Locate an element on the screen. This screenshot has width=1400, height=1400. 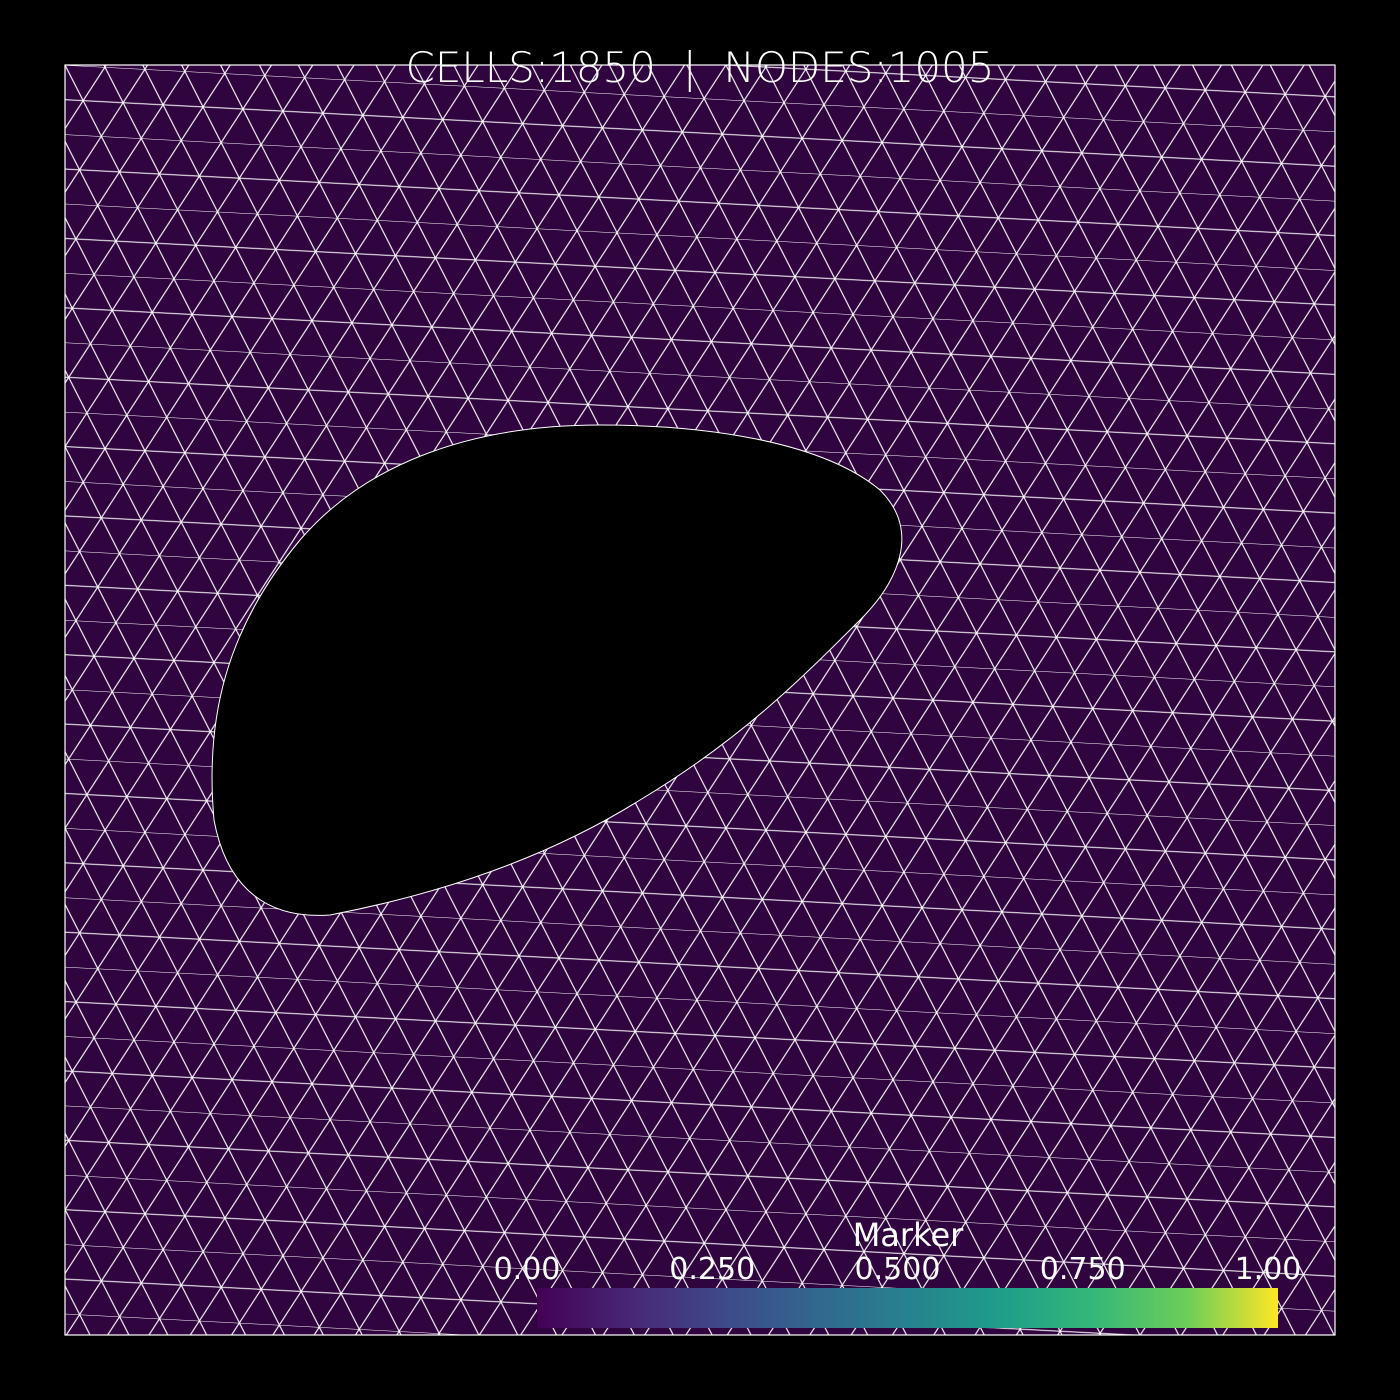
colorbar-tick-label: 0.00 is located at coordinates (527, 1269).